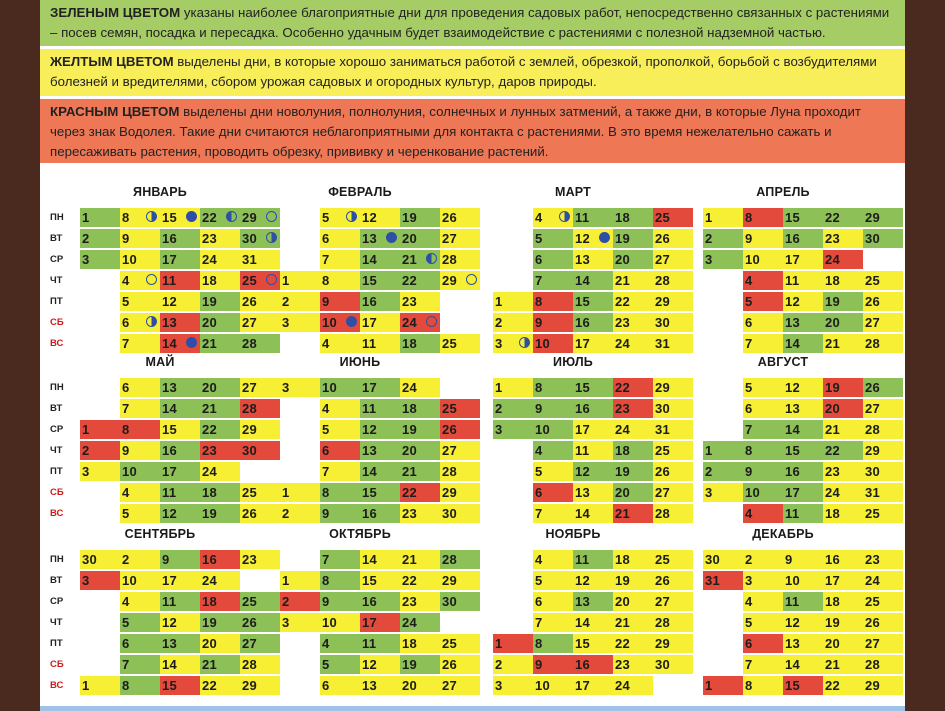  What do you see at coordinates (286, 601) in the screenshot?
I see `day-number: 2` at bounding box center [286, 601].